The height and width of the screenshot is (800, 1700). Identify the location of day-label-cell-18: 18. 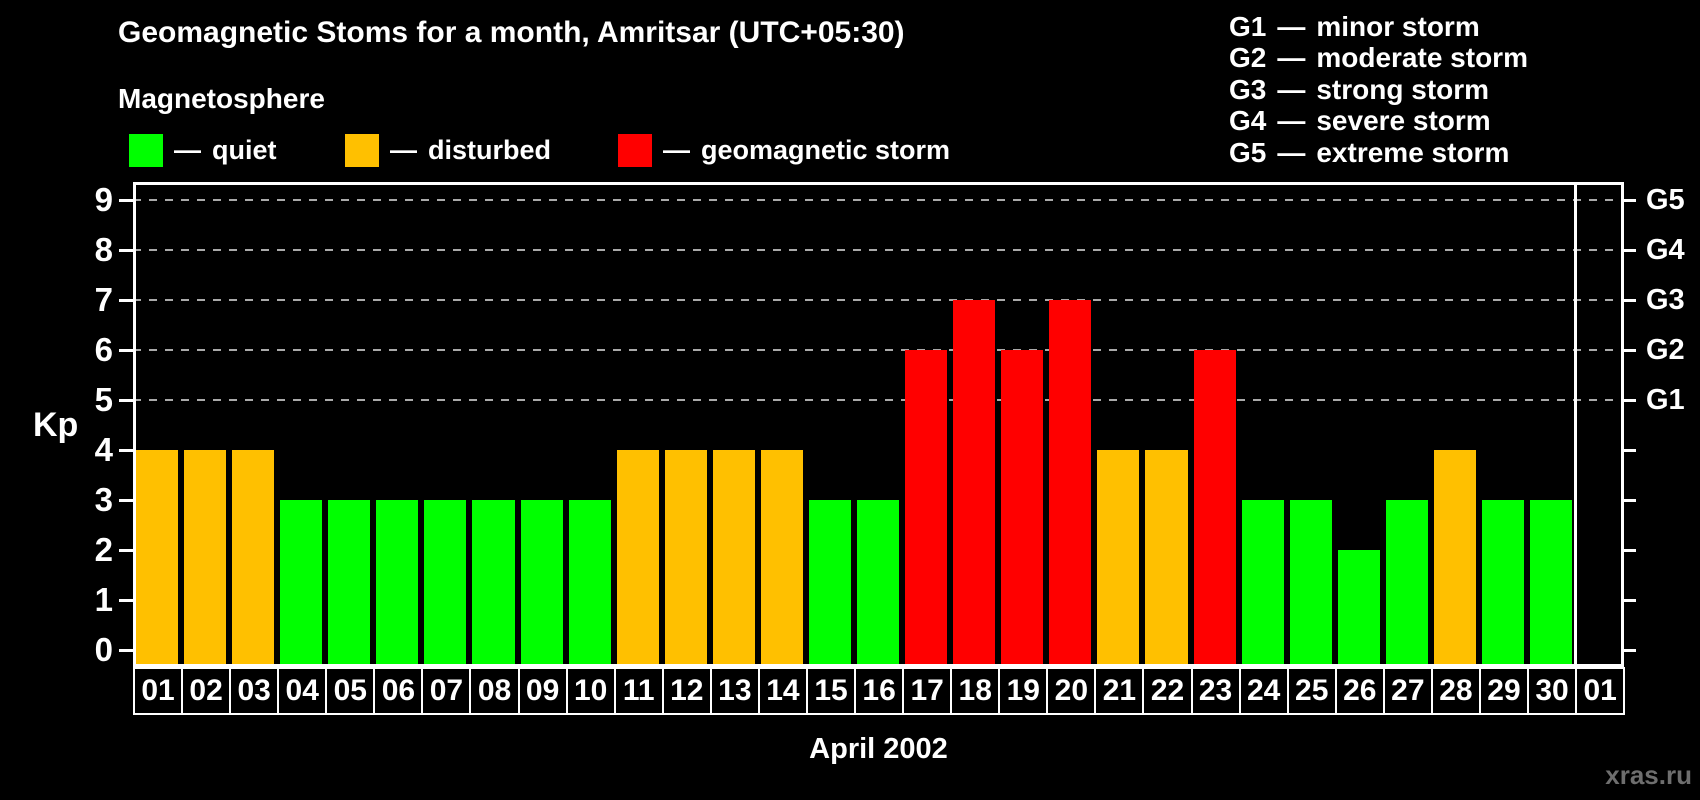
(975, 691).